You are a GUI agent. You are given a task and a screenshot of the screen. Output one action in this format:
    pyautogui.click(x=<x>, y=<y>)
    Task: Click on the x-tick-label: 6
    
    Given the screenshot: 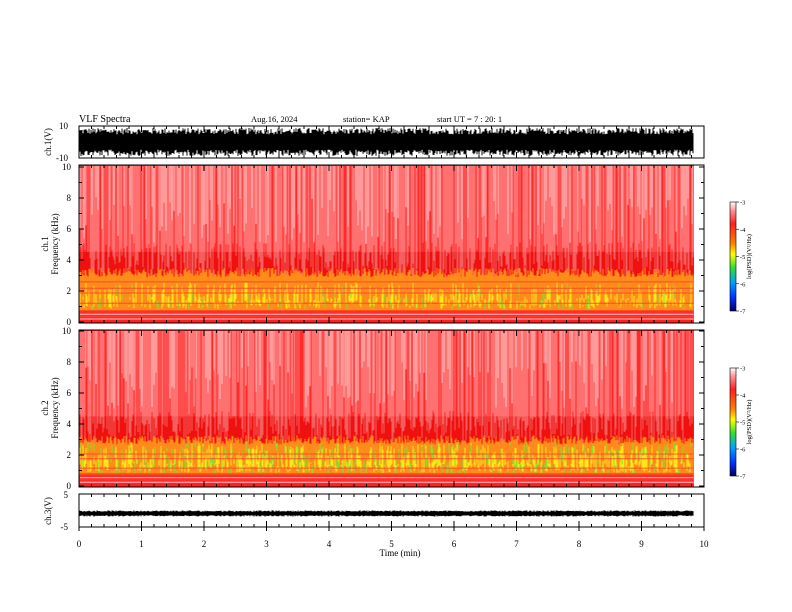 What is the action you would take?
    pyautogui.click(x=454, y=544)
    